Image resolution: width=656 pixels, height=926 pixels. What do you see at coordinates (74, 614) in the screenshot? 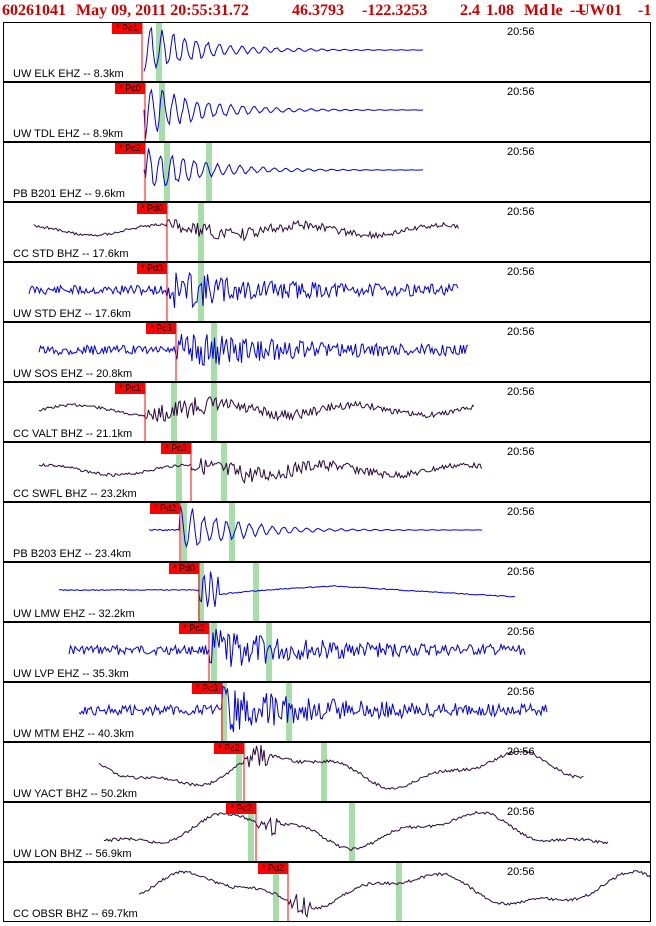
I see `station-label: UW LMW EHZ -- 32.2km` at bounding box center [74, 614].